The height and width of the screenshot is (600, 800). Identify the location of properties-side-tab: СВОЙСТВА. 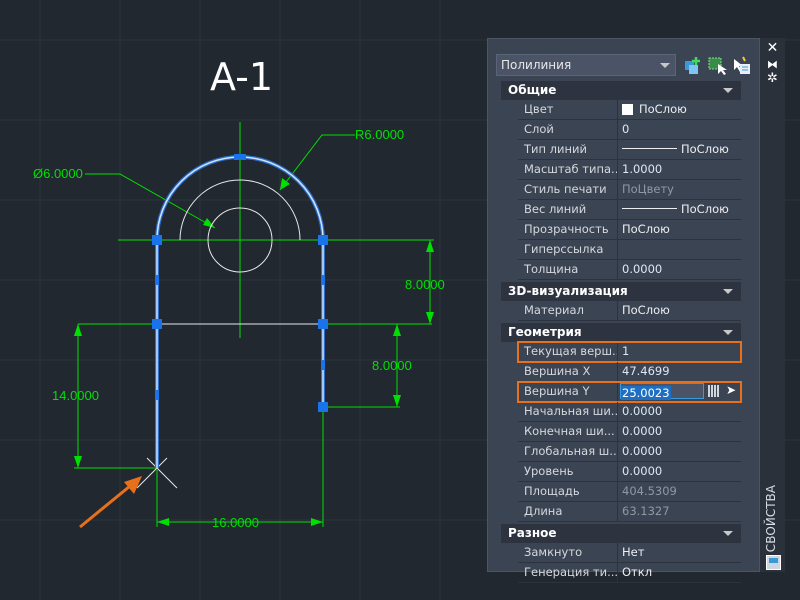
(771, 519).